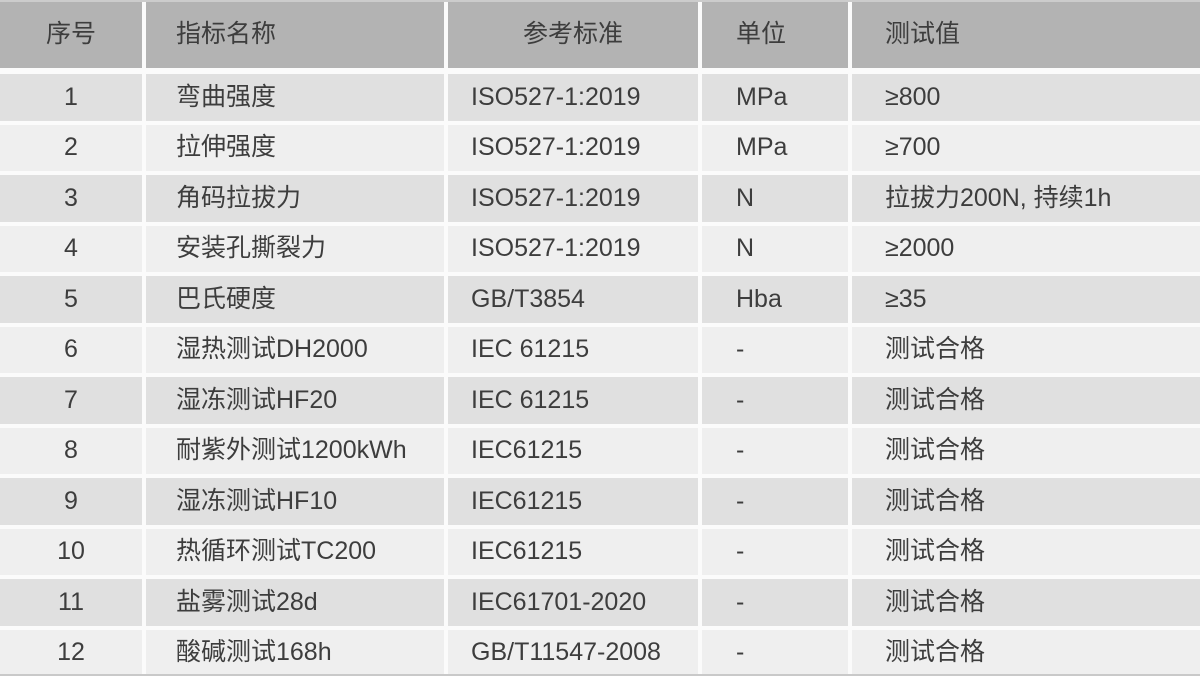 The height and width of the screenshot is (676, 1200). I want to click on cell-standard: GB/T11547-2008, so click(573, 652).